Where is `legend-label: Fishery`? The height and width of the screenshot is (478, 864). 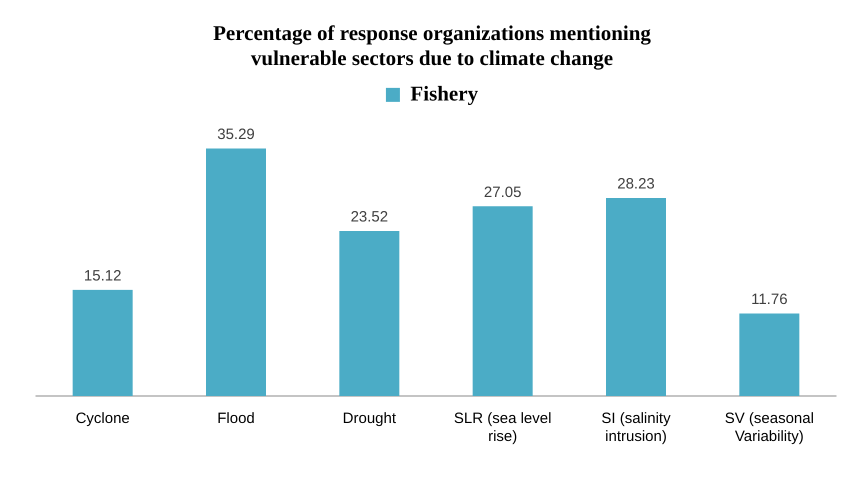
legend-label: Fishery is located at coordinates (444, 93).